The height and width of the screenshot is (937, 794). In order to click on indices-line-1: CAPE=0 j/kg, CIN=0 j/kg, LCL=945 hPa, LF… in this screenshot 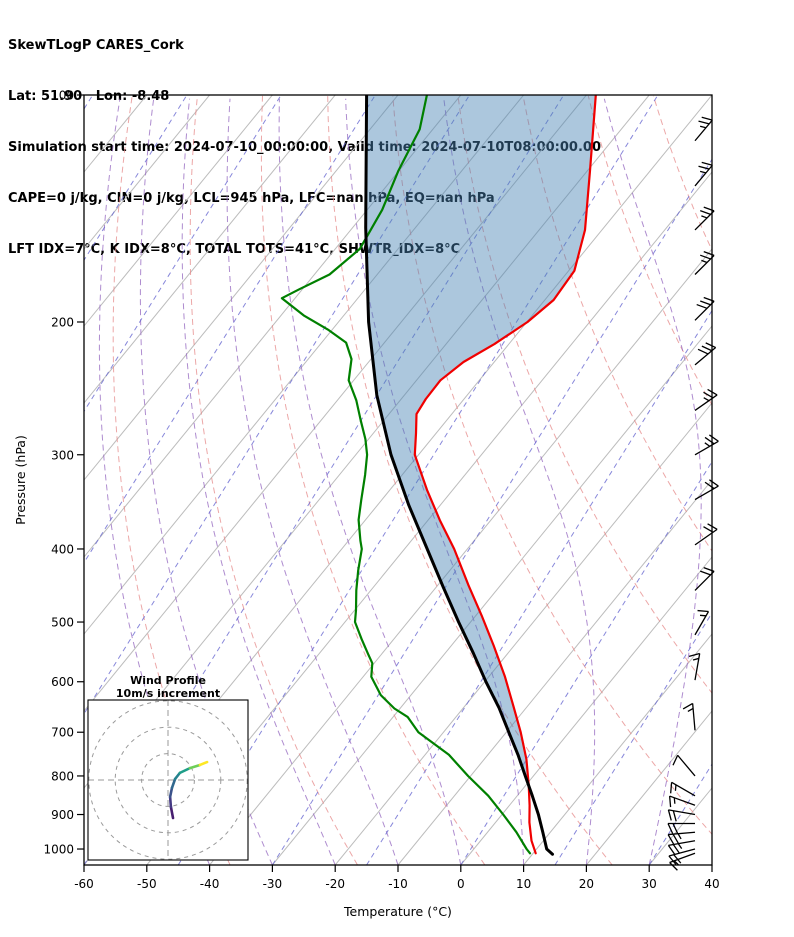, I will do `click(251, 198)`.